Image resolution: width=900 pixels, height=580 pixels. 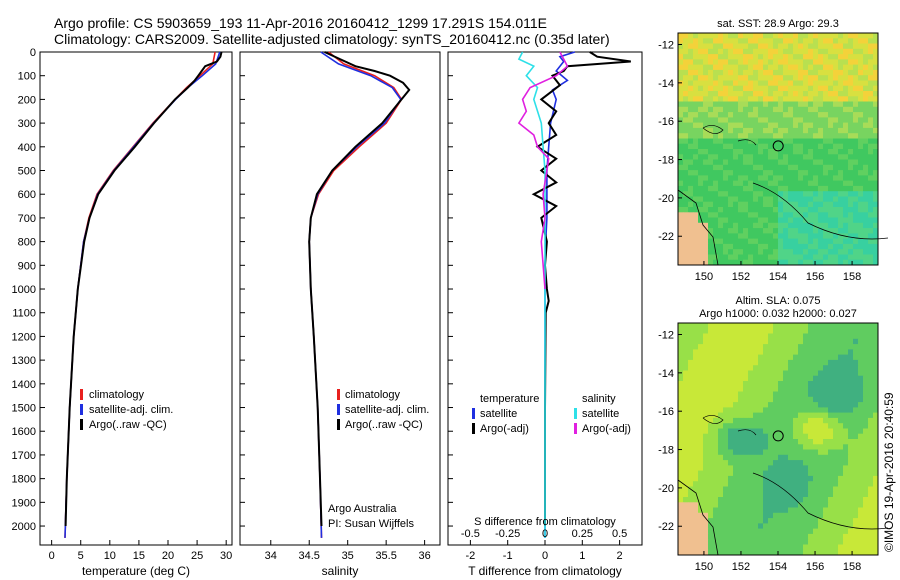 I want to click on sla-map-float-marker, so click(x=778, y=436).